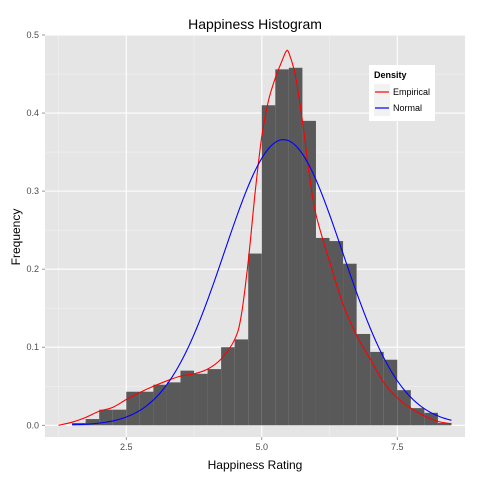  What do you see at coordinates (32, 425) in the screenshot?
I see `y-tick-label: 0.0` at bounding box center [32, 425].